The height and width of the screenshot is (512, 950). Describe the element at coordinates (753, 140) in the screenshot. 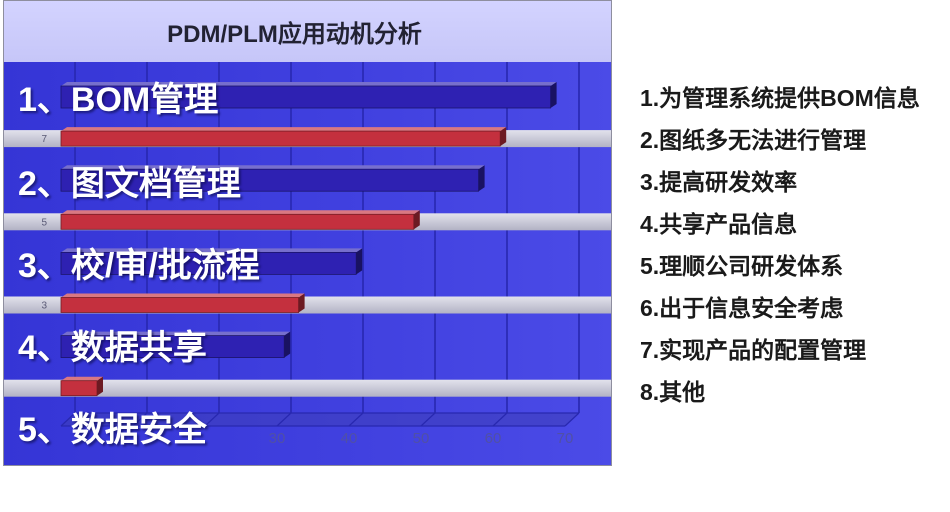

I see `reason-item: 2.图纸多无法进行管理` at that location.